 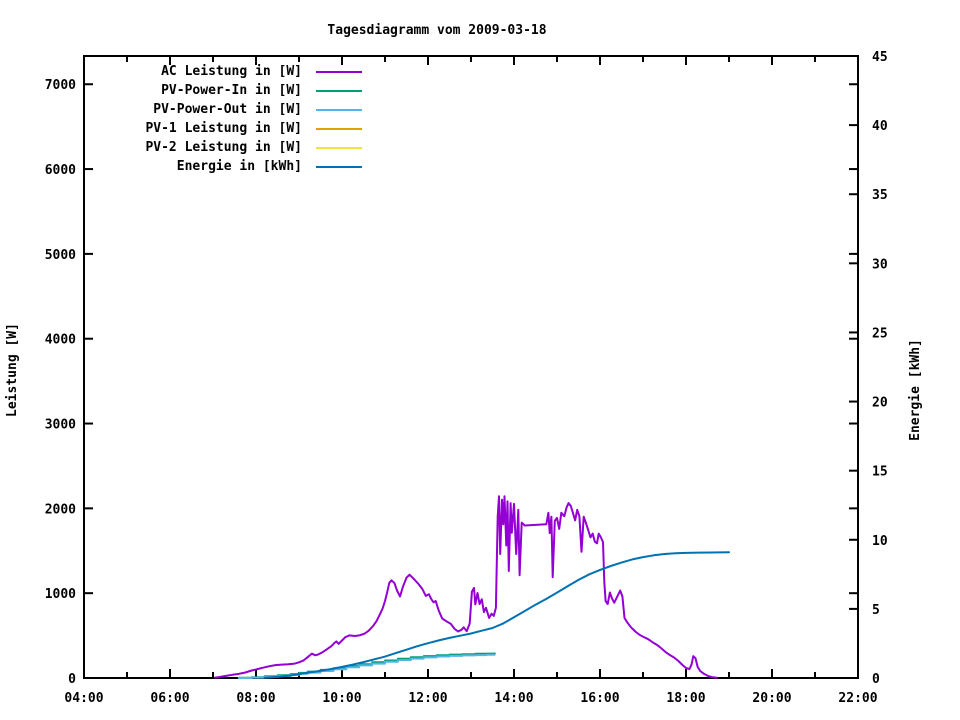 I want to click on y-left-tick-label: 6000, so click(x=60, y=170).